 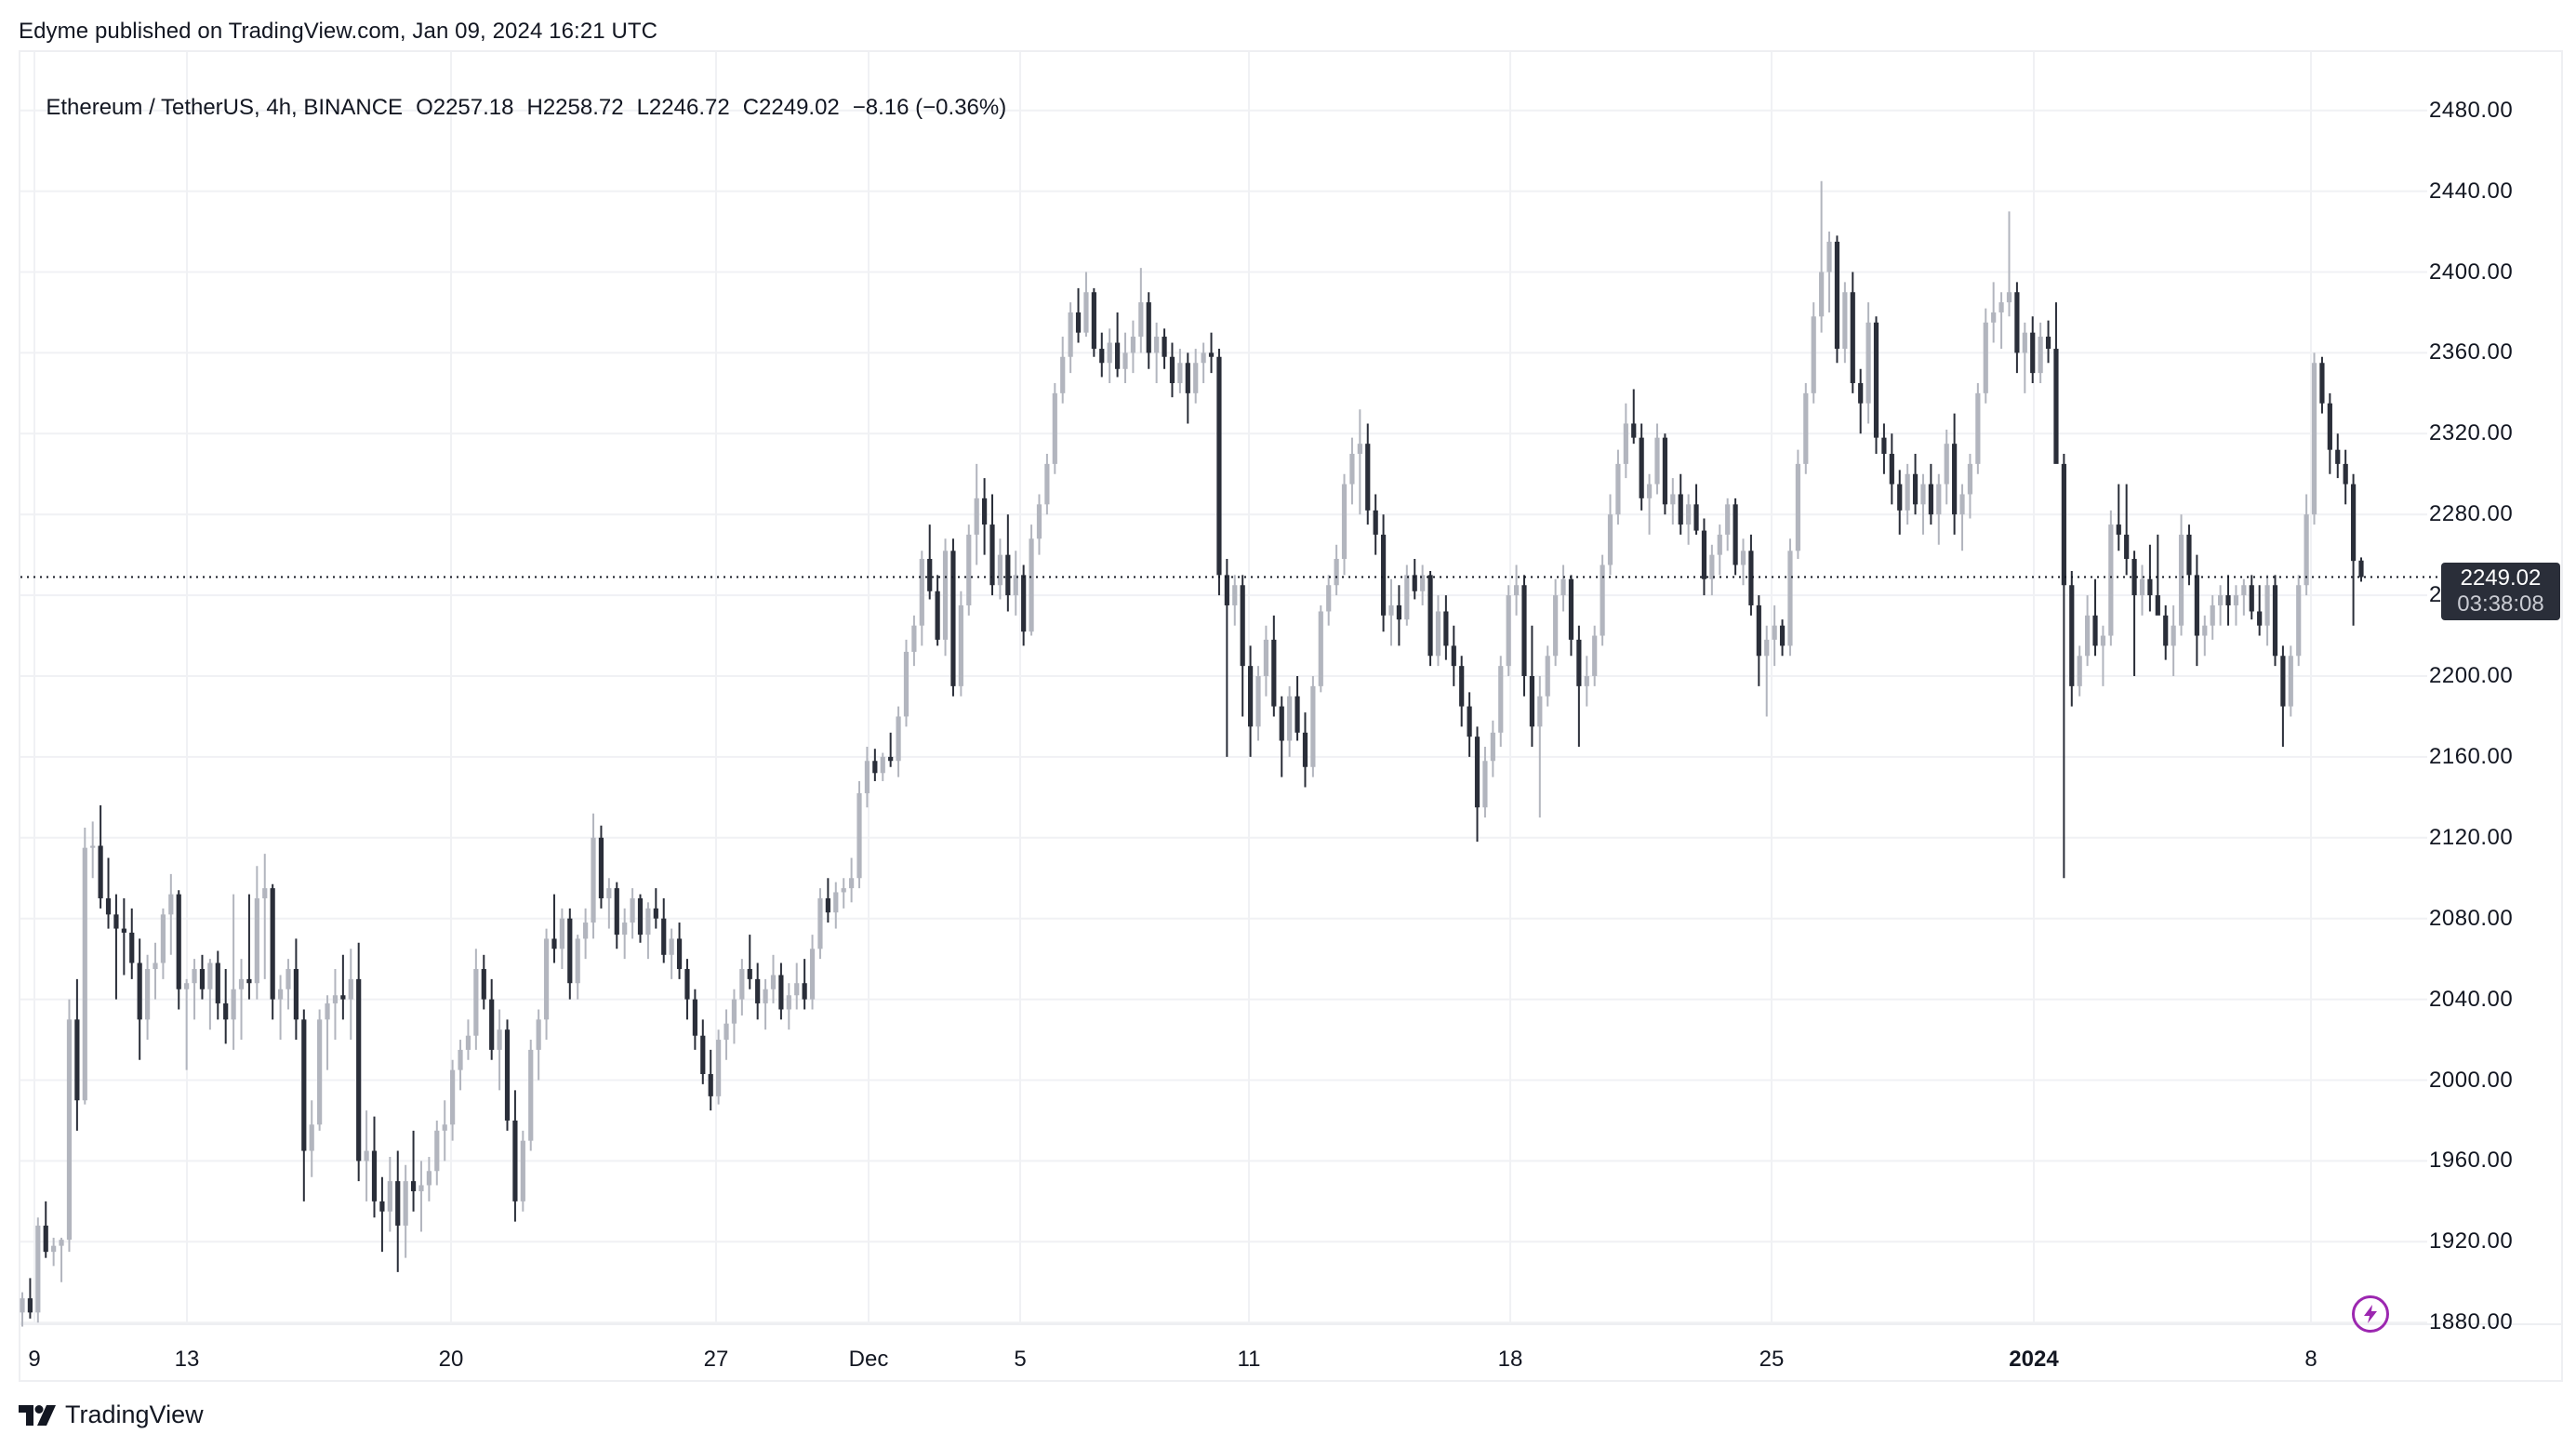 I want to click on price-tick-label: 2000.00, so click(x=2471, y=1080).